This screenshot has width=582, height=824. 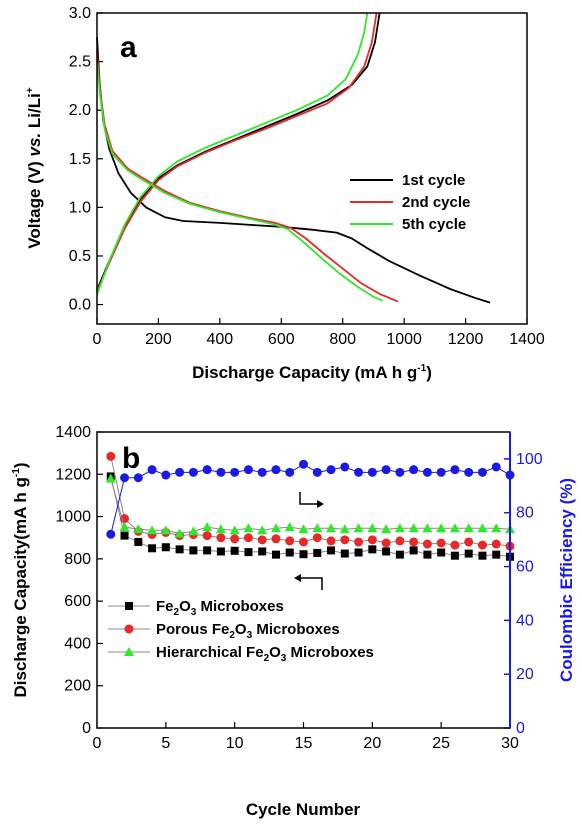 What do you see at coordinates (304, 743) in the screenshot?
I see `chart-b-xtick-label: 15` at bounding box center [304, 743].